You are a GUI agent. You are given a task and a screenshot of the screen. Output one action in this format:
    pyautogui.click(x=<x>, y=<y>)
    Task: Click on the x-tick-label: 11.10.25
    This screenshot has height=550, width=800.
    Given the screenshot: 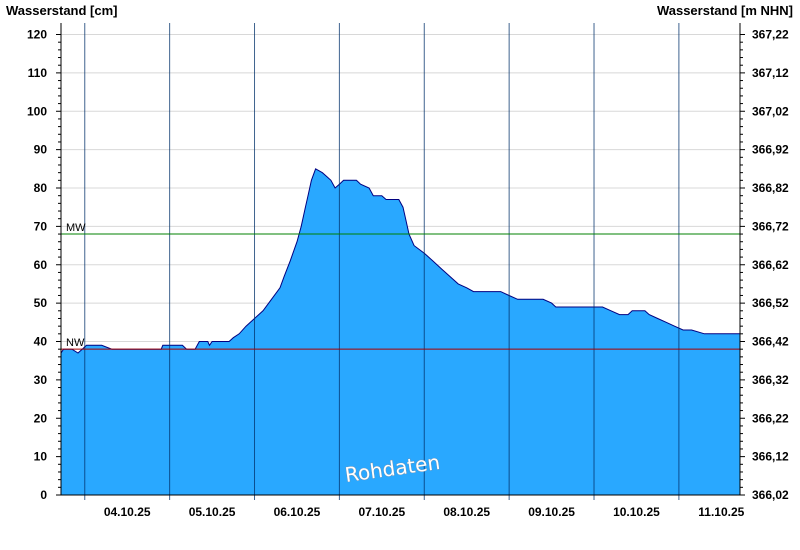 What is the action you would take?
    pyautogui.click(x=721, y=512)
    